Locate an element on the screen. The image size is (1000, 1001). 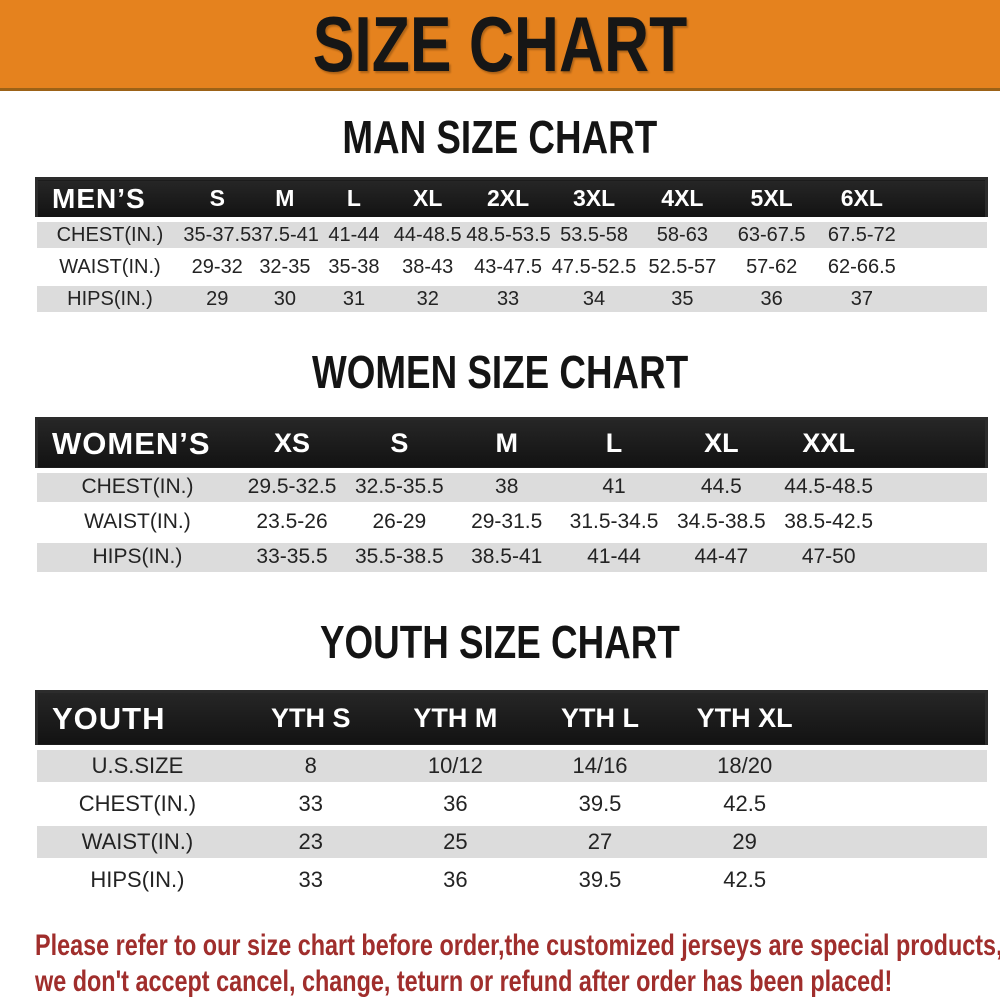
cell-value: 58-63 is located at coordinates (682, 236).